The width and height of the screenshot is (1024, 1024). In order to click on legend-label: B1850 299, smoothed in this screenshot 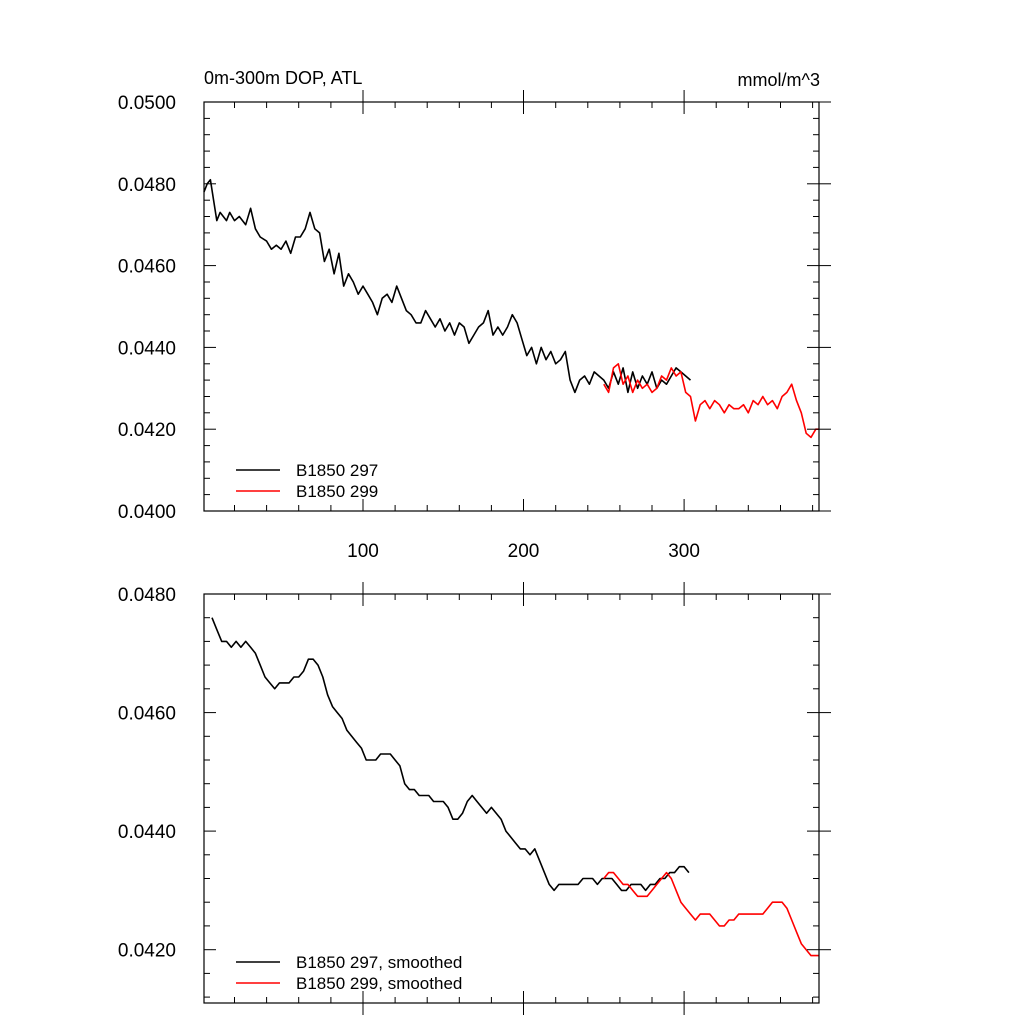, I will do `click(379, 983)`.